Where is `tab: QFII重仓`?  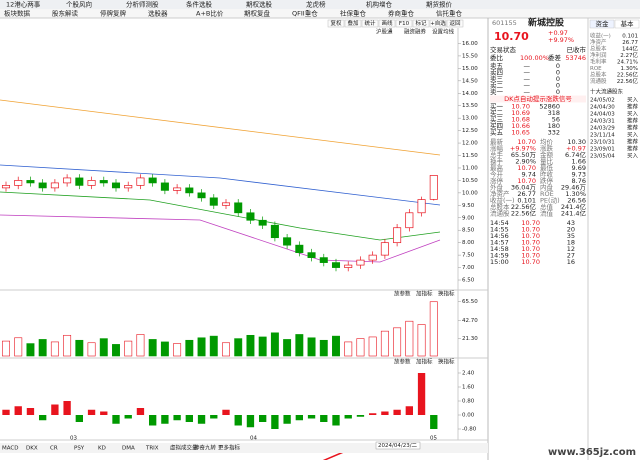
tab: QFII重仓 is located at coordinates (305, 13).